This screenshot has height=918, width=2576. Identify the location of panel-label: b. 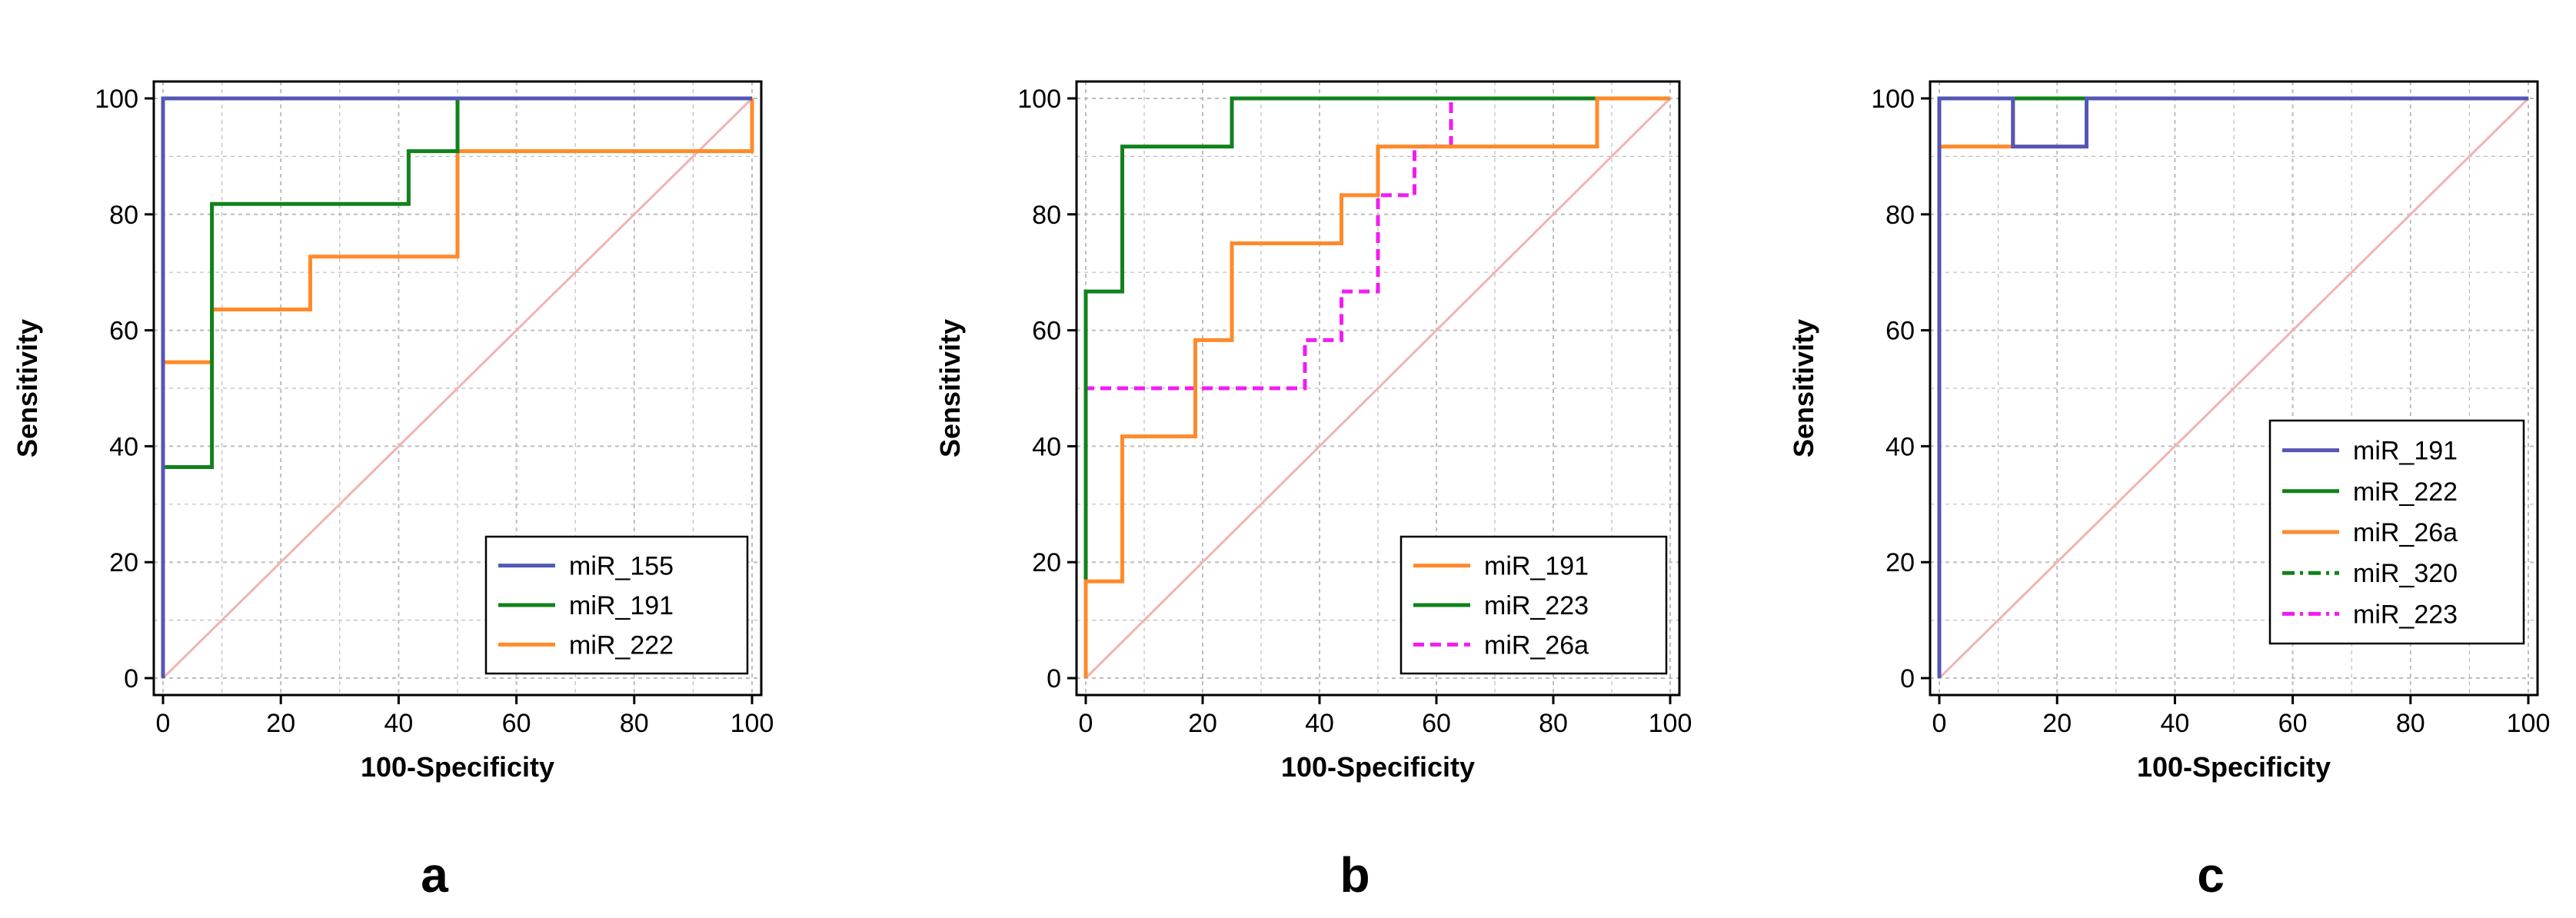
(1355, 875).